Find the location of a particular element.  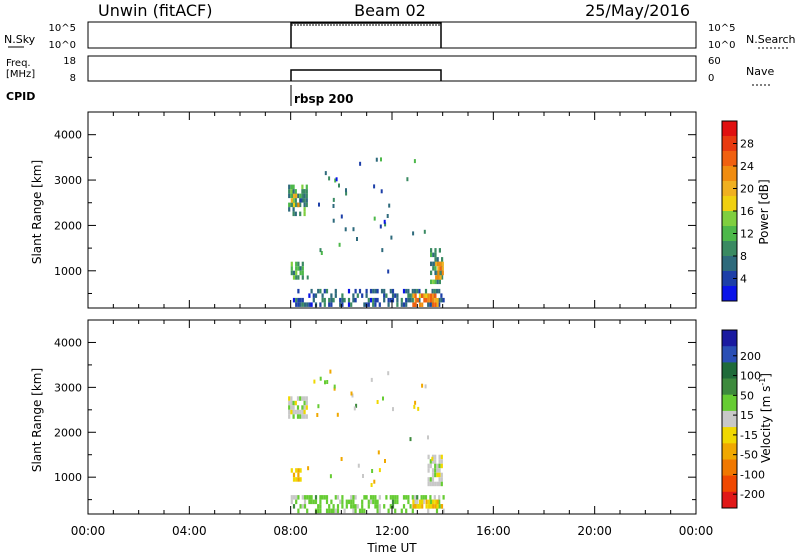

nave-tick-high: 60 is located at coordinates (714, 61).